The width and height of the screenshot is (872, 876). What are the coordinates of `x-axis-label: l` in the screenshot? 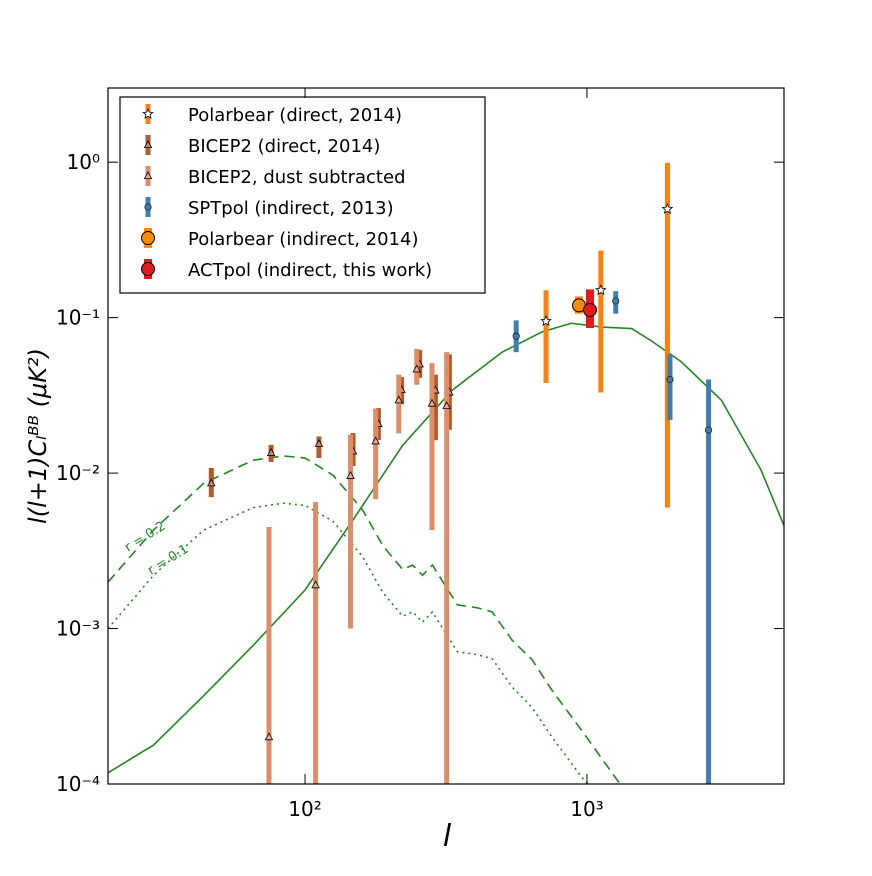 It's located at (447, 836).